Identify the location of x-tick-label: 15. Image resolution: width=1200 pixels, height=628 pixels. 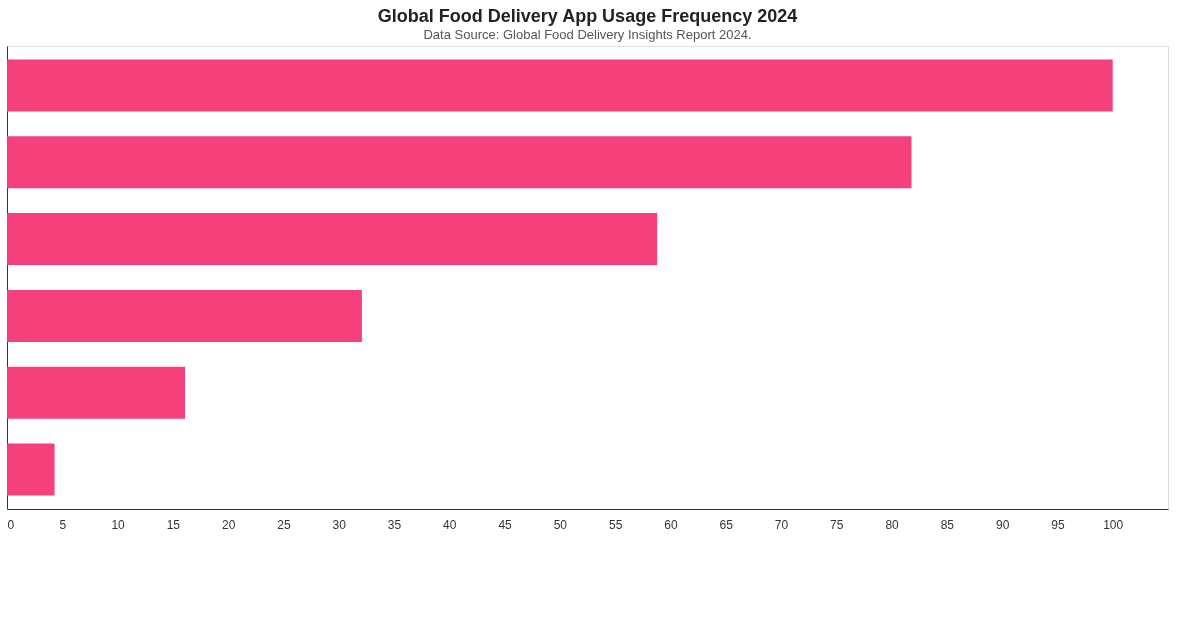
(173, 524).